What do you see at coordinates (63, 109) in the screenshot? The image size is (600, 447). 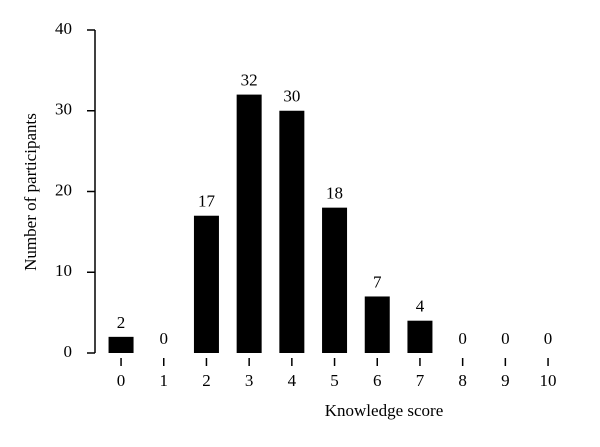 I see `y-tick-label: 30` at bounding box center [63, 109].